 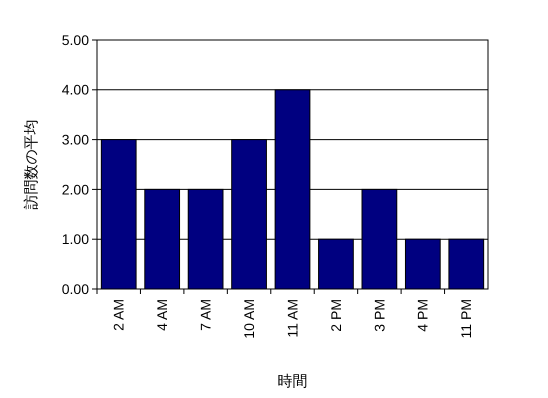 What do you see at coordinates (76, 40) in the screenshot?
I see `y-tick-label: 5.00` at bounding box center [76, 40].